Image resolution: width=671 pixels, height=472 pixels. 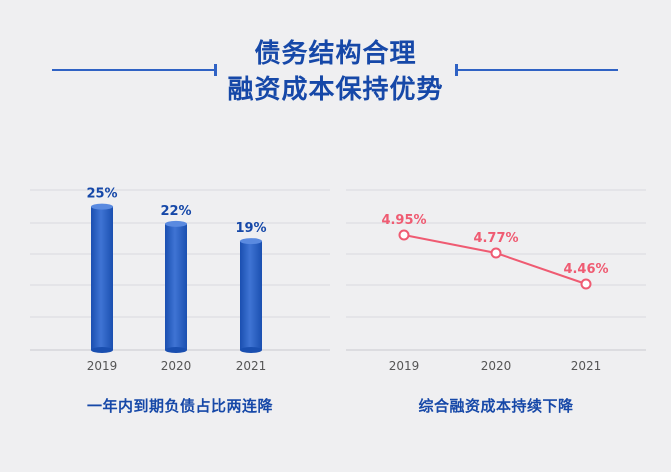 What do you see at coordinates (175, 211) in the screenshot?
I see `bar-value-label: 22%` at bounding box center [175, 211].